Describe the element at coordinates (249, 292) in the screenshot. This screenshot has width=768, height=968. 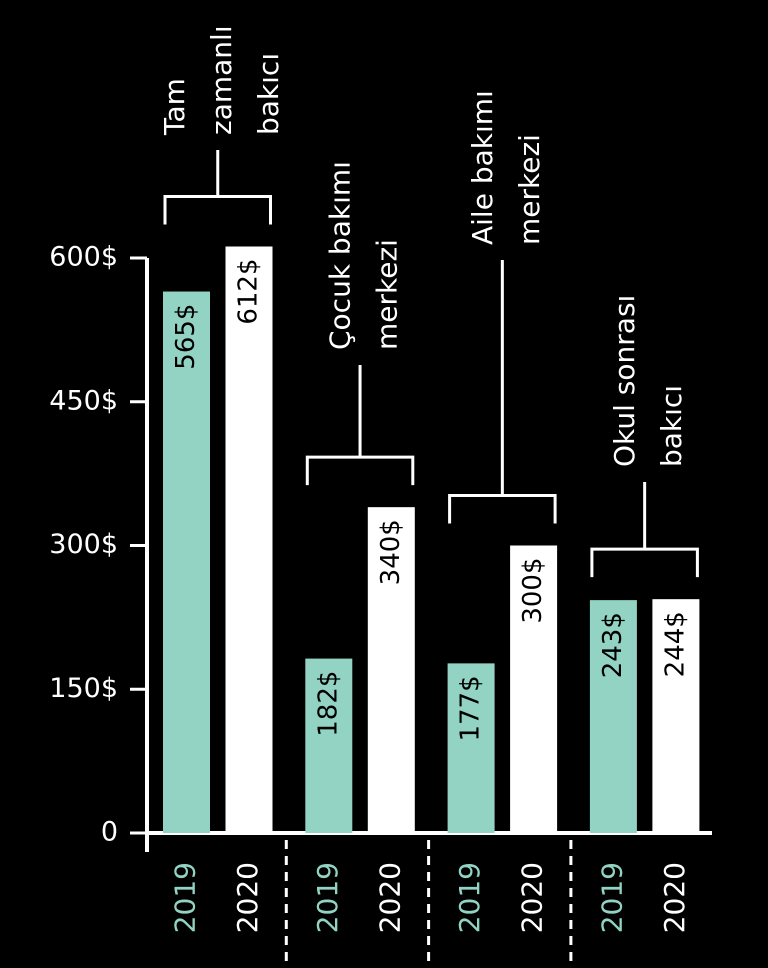
I see `value-label: 612$` at that location.